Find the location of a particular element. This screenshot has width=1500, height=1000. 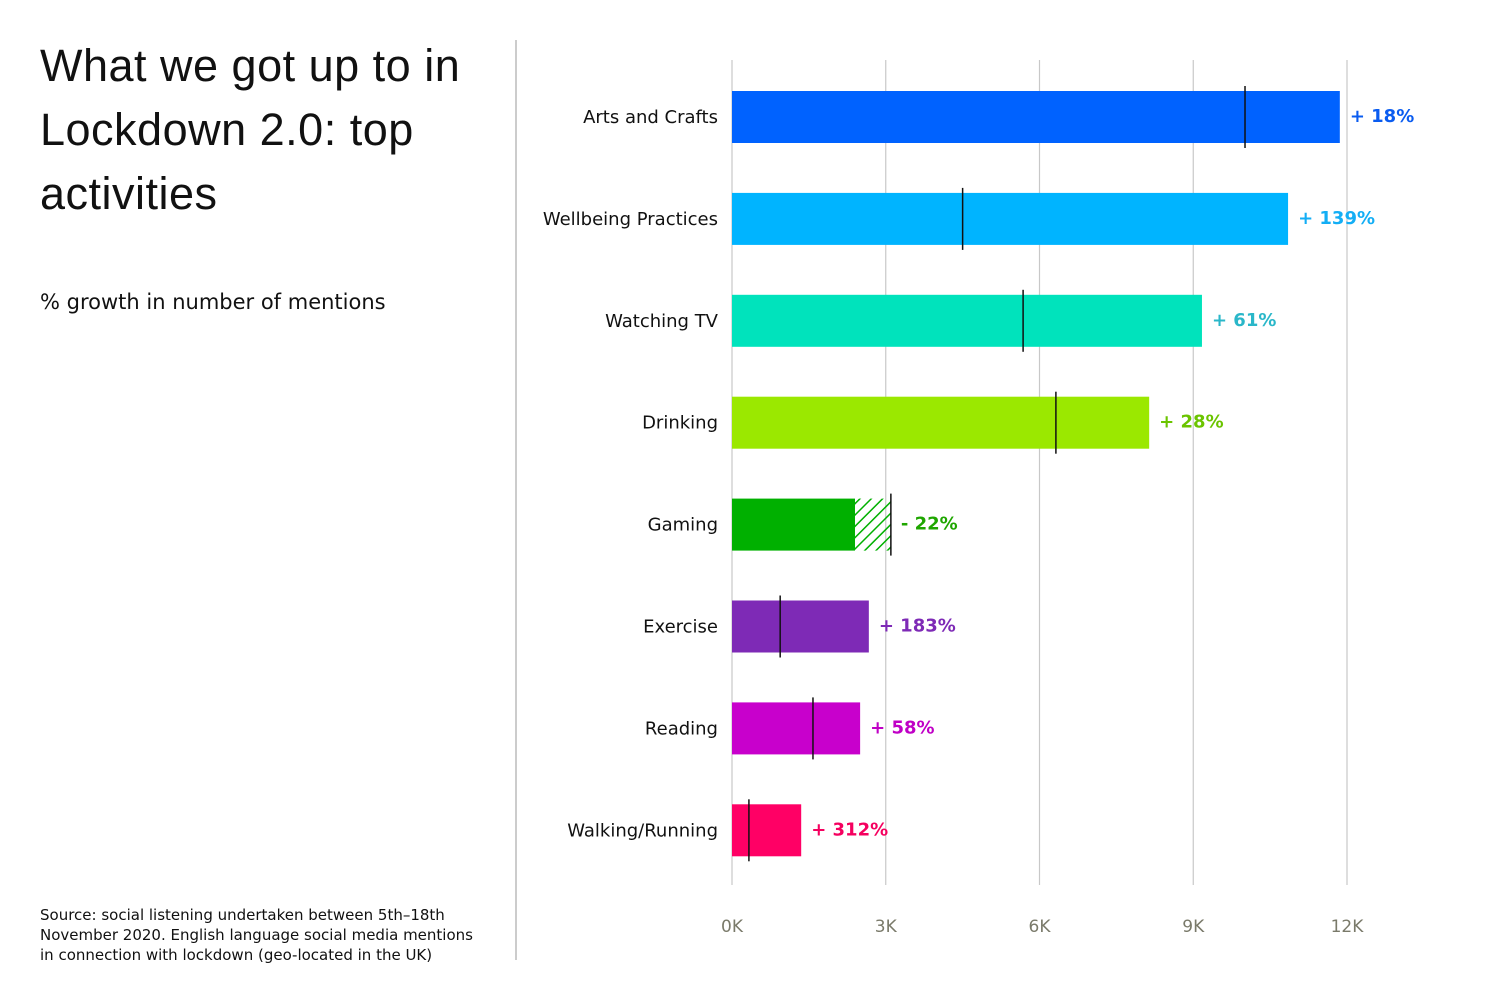

value-label: + 139% is located at coordinates (1336, 218).